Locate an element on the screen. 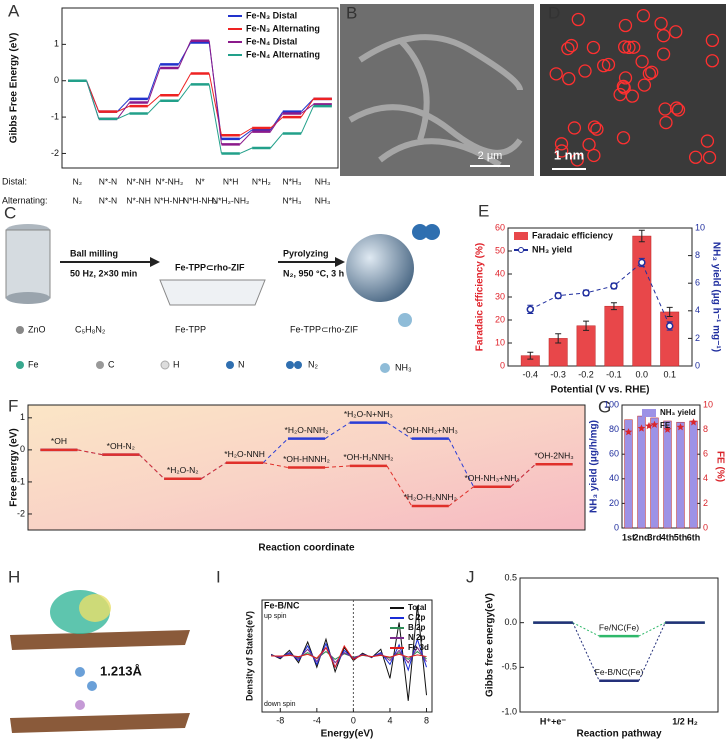 The image size is (728, 742). scheme-legend: Fe is located at coordinates (33, 364).